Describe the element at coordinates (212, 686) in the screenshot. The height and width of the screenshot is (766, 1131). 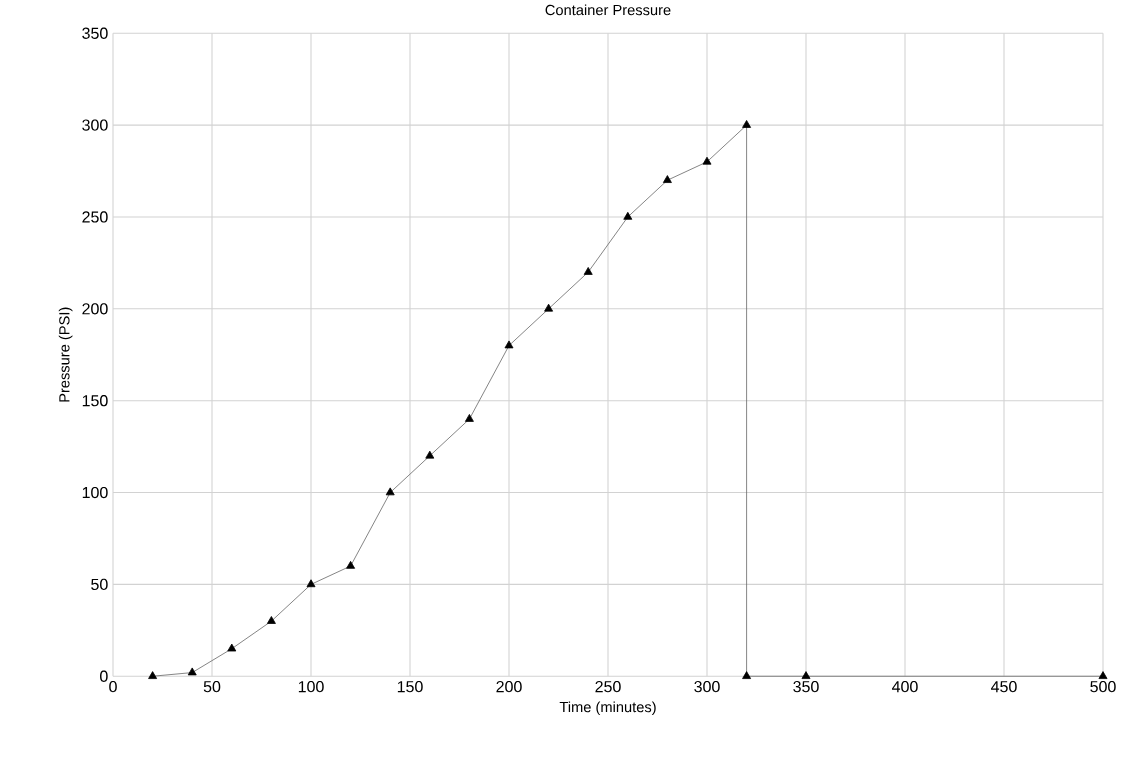
I see `x-tick-label: 50` at that location.